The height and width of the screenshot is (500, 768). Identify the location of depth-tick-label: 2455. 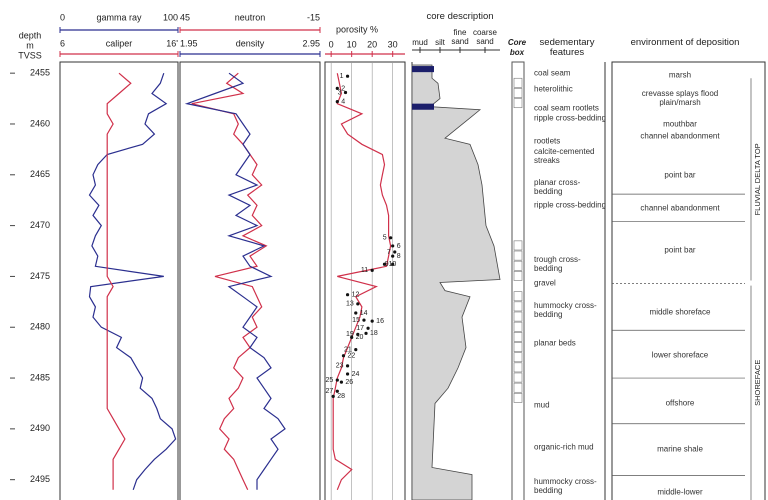
(40, 73).